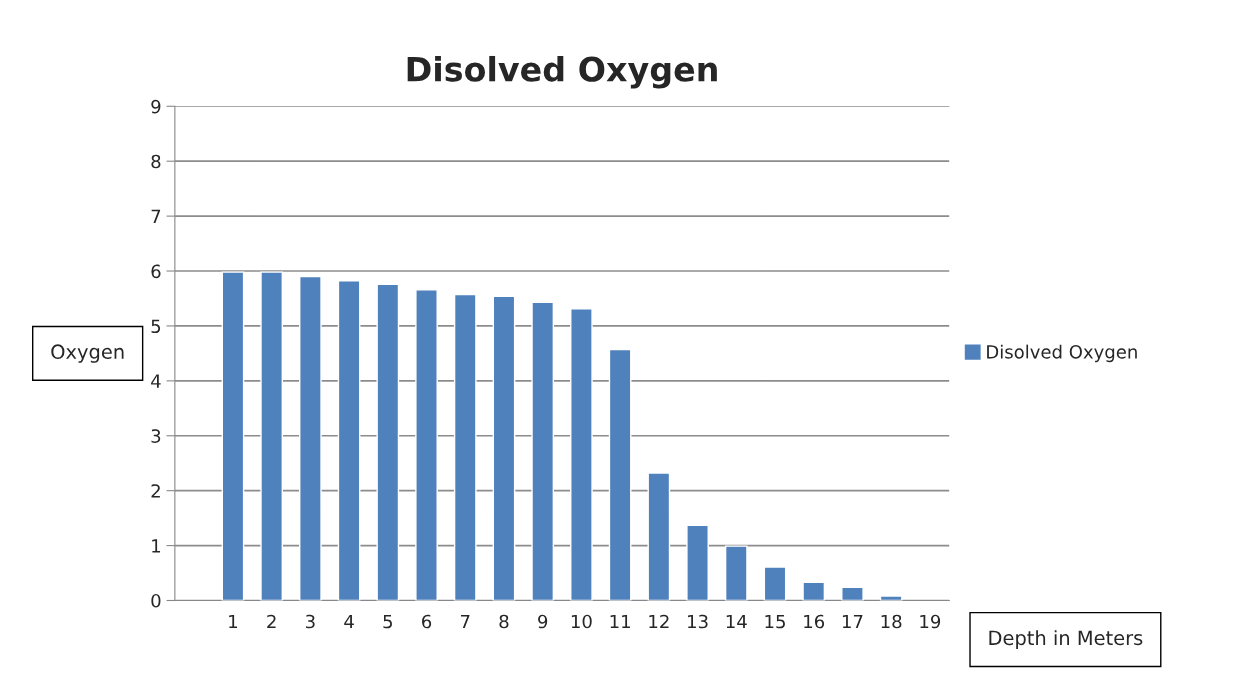 The width and height of the screenshot is (1249, 677). What do you see at coordinates (620, 621) in the screenshot?
I see `x-tick-label: 11` at bounding box center [620, 621].